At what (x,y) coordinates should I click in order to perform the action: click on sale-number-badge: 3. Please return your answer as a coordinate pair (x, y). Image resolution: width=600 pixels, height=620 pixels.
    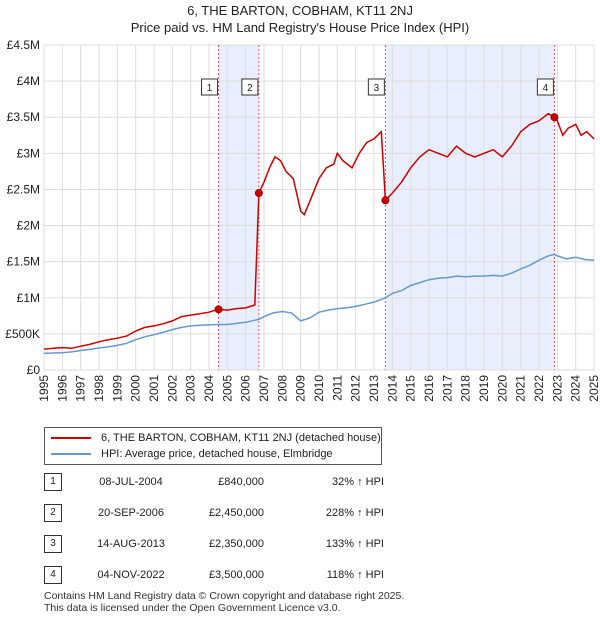
    Looking at the image, I should click on (53, 544).